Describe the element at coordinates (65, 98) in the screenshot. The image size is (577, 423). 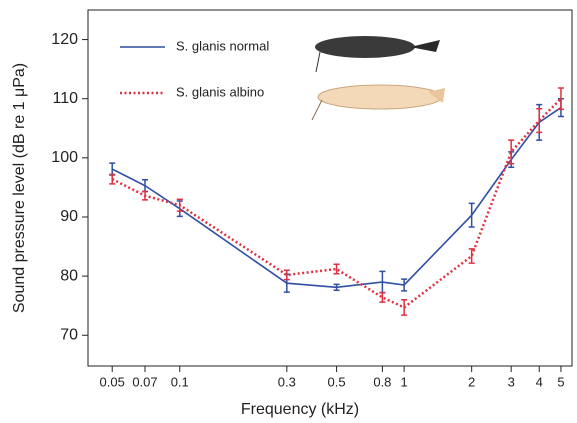
I see `y-tick-label: 110` at that location.